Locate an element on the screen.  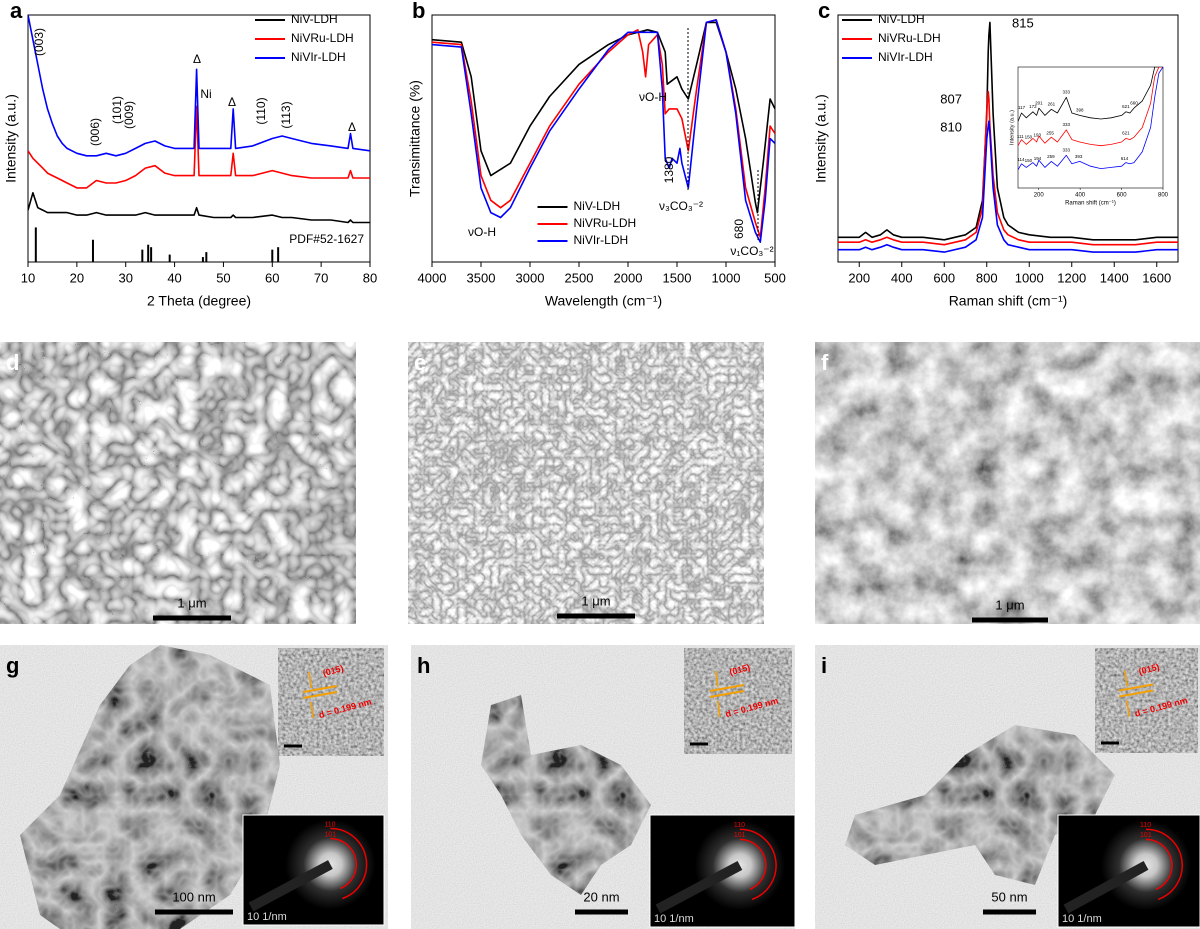
reference-label: PDF#52-1627 is located at coordinates (326, 239).